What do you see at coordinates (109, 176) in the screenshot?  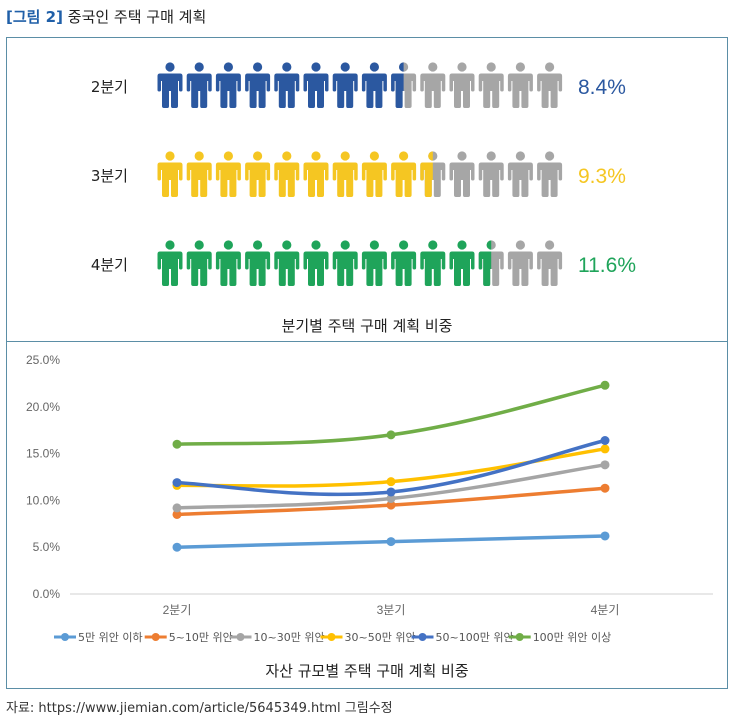 I see `pictograph-row-label: 3분기` at bounding box center [109, 176].